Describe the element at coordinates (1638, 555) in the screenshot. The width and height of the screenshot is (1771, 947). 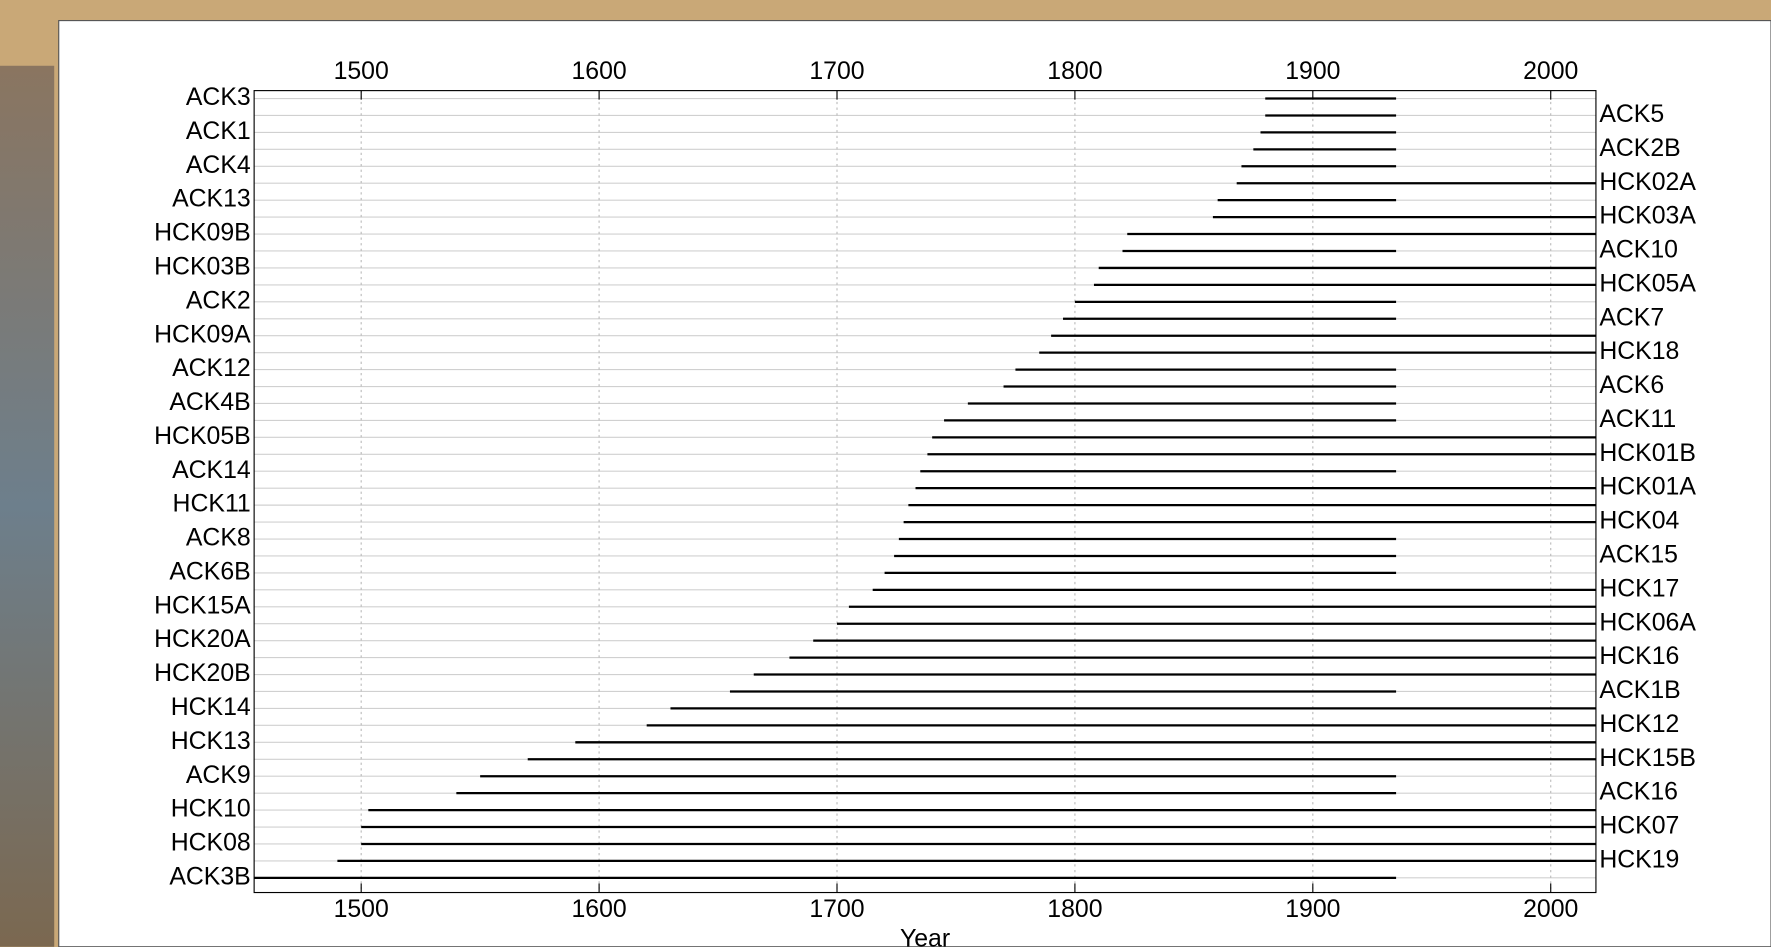
I see `series-label: ACK15` at that location.